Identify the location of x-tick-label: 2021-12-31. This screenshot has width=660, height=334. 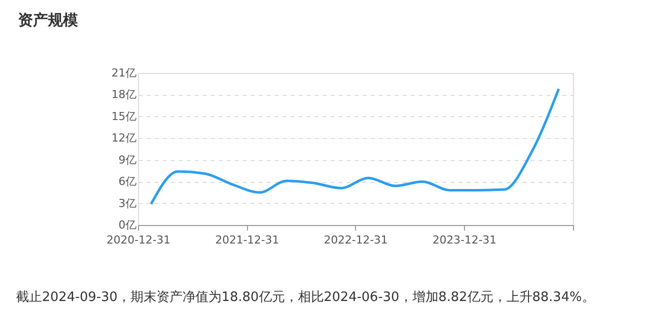
(247, 240).